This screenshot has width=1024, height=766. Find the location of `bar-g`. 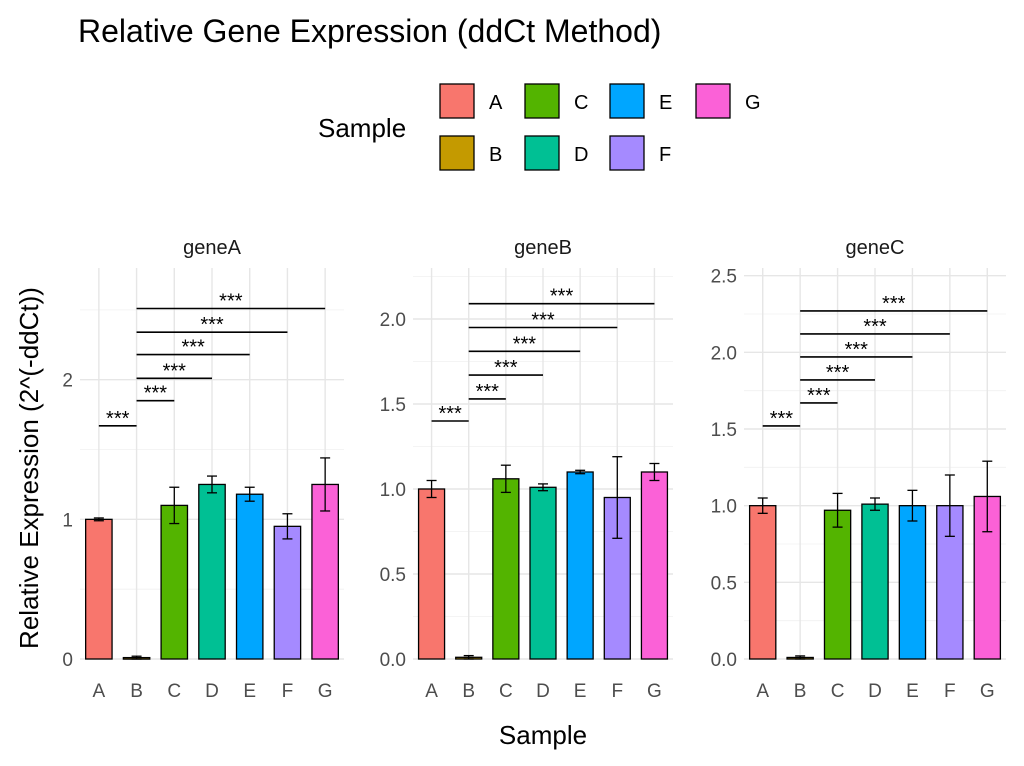

bar-g is located at coordinates (654, 565).